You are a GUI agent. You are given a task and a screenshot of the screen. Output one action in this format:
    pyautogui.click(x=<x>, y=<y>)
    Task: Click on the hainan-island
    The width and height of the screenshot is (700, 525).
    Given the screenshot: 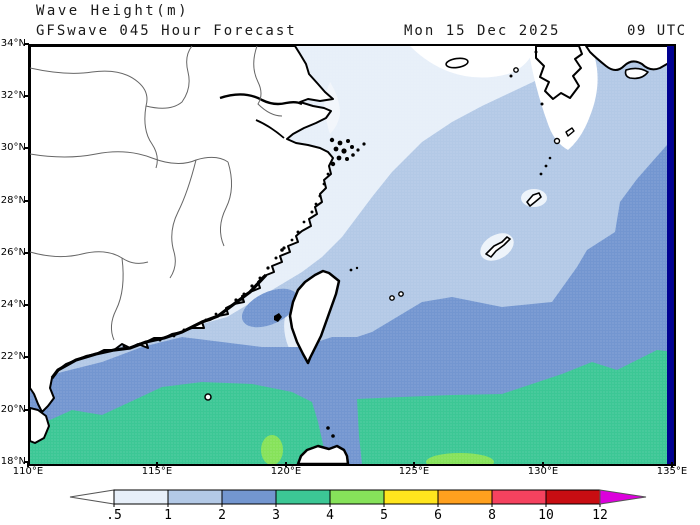 What is the action you would take?
    pyautogui.click(x=40, y=425)
    